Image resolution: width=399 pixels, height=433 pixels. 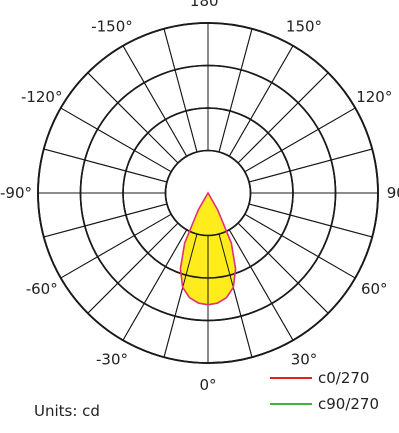 I want to click on angular-tick-label: 120°, so click(x=374, y=97).